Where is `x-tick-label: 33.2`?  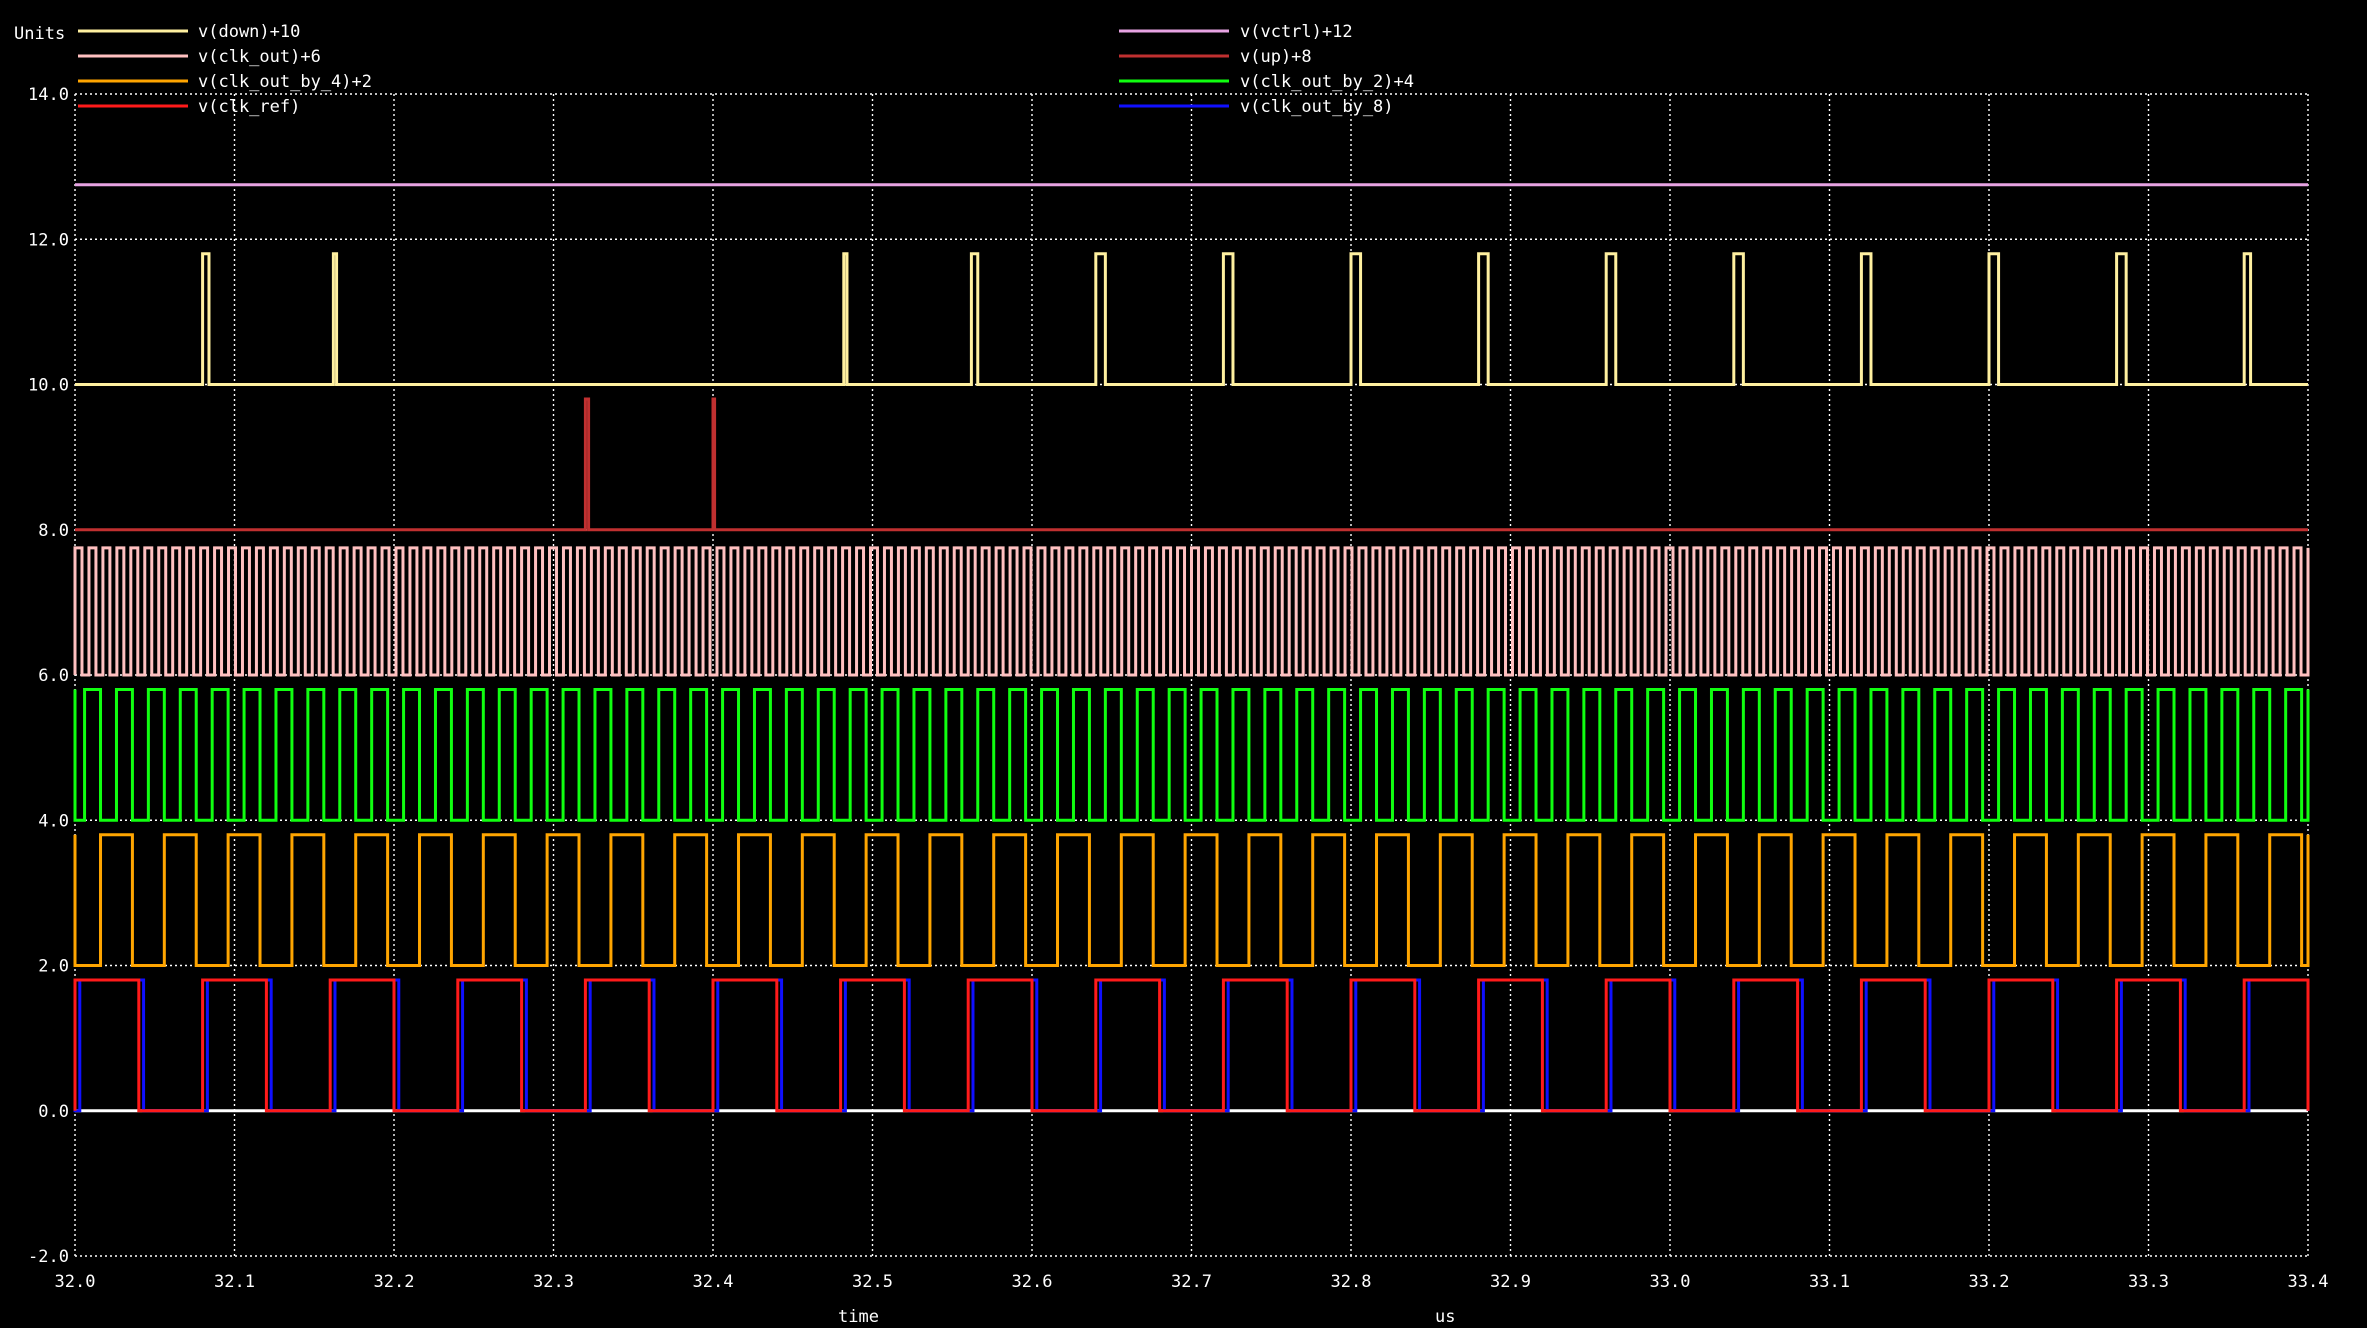 x-tick-label: 33.2 is located at coordinates (1989, 1282).